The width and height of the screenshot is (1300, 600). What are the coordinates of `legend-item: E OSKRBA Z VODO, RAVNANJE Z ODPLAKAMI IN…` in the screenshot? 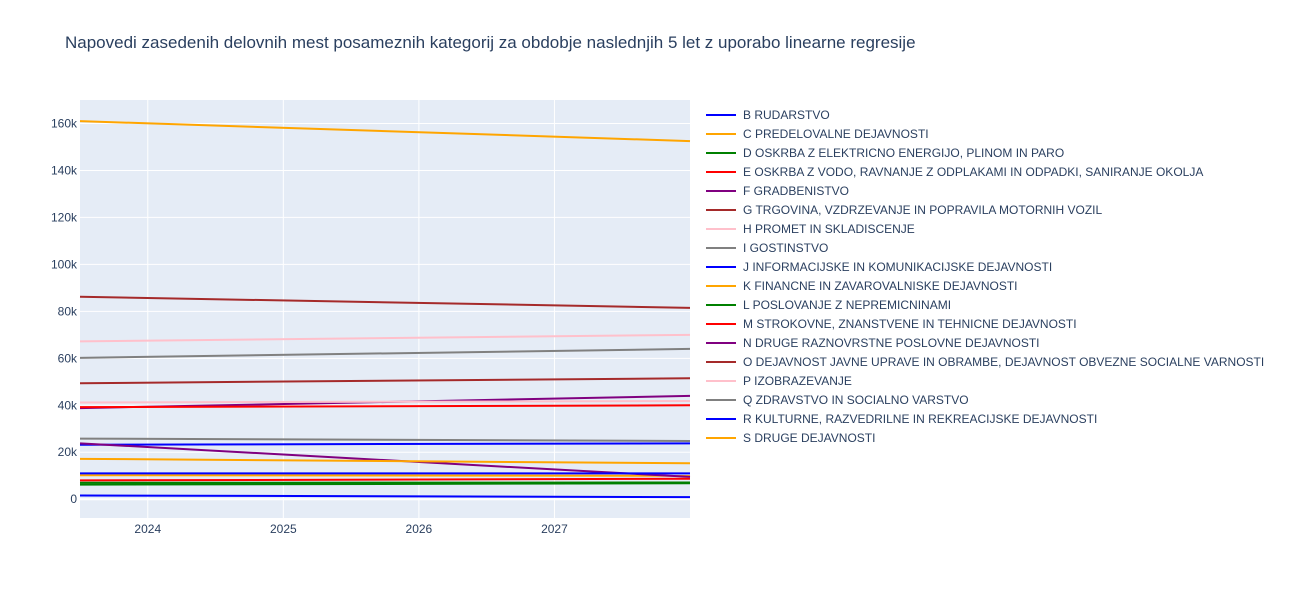 It's located at (985, 171).